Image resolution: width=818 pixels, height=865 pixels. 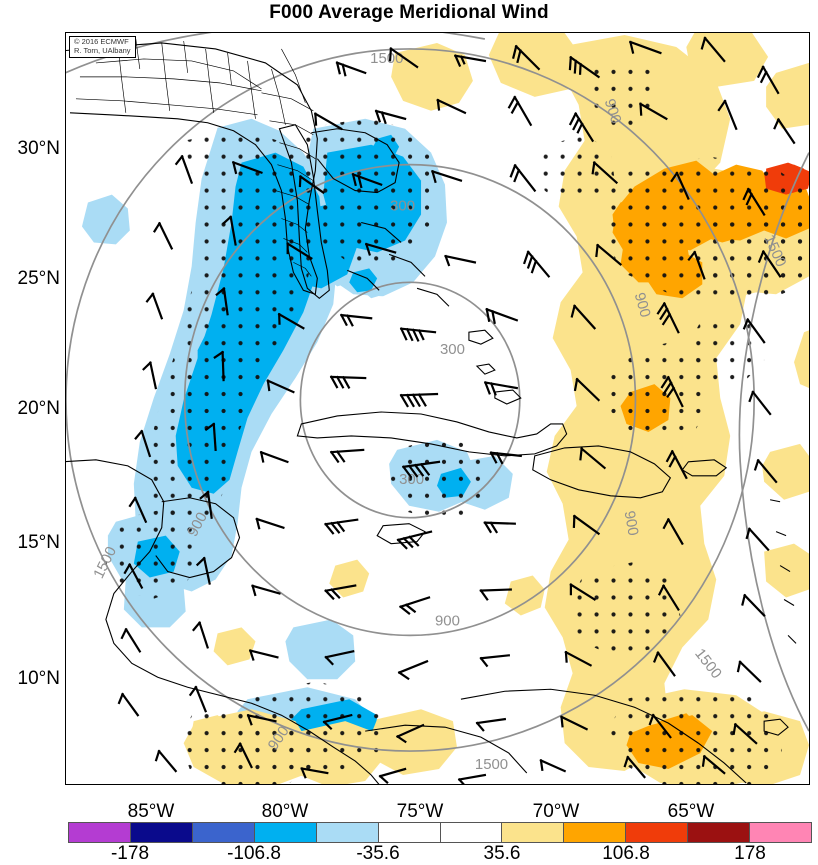 What do you see at coordinates (491, 764) in the screenshot?
I see `contour-label-1500-s: 1500` at bounding box center [491, 764].